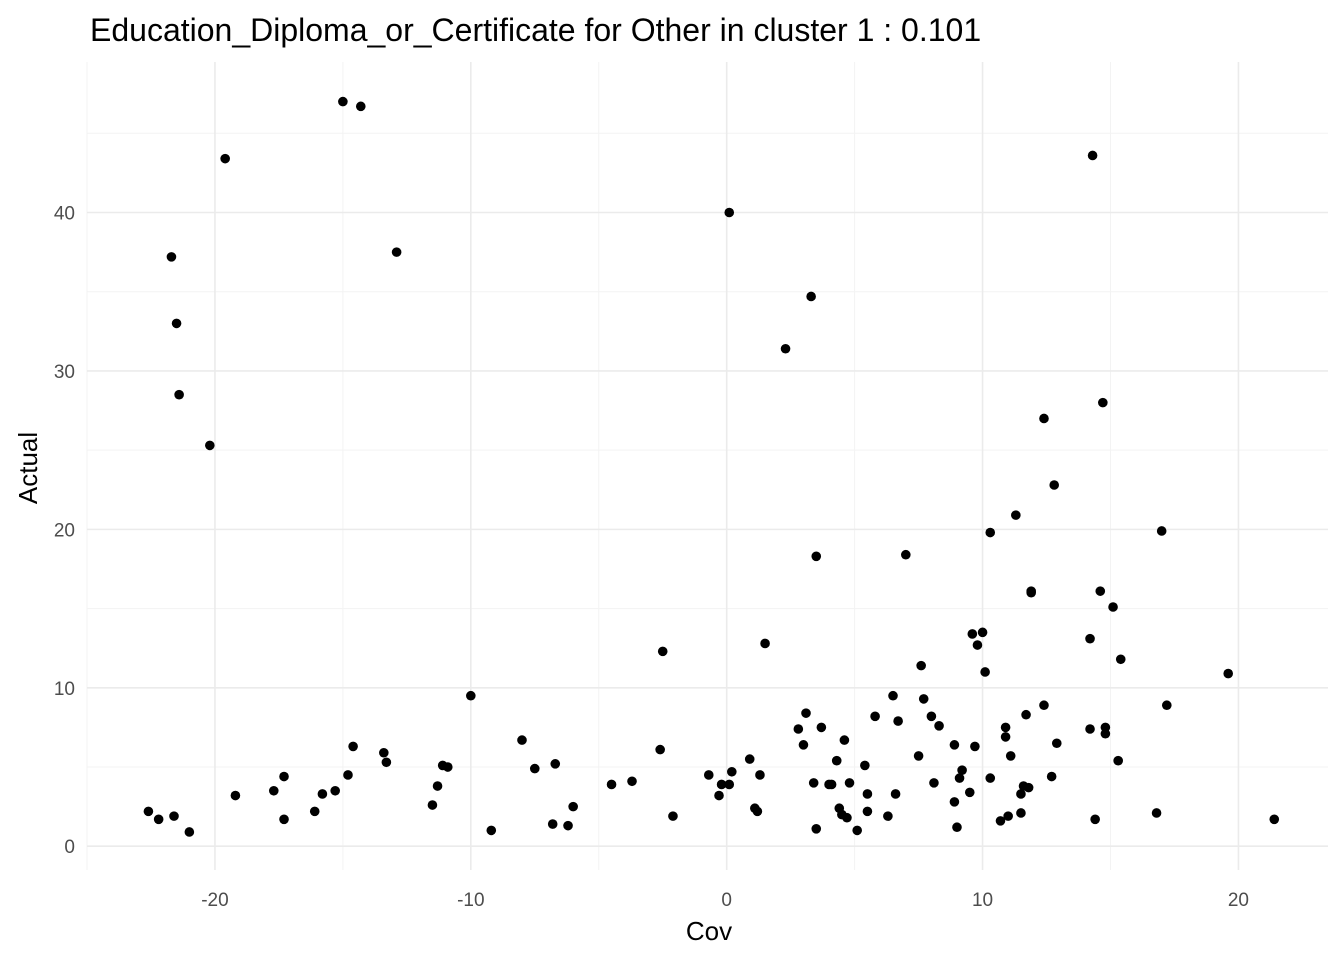 The height and width of the screenshot is (960, 1344). Describe the element at coordinates (725, 900) in the screenshot. I see `x-tick-labels: -20 -10 0 10 20` at that location.